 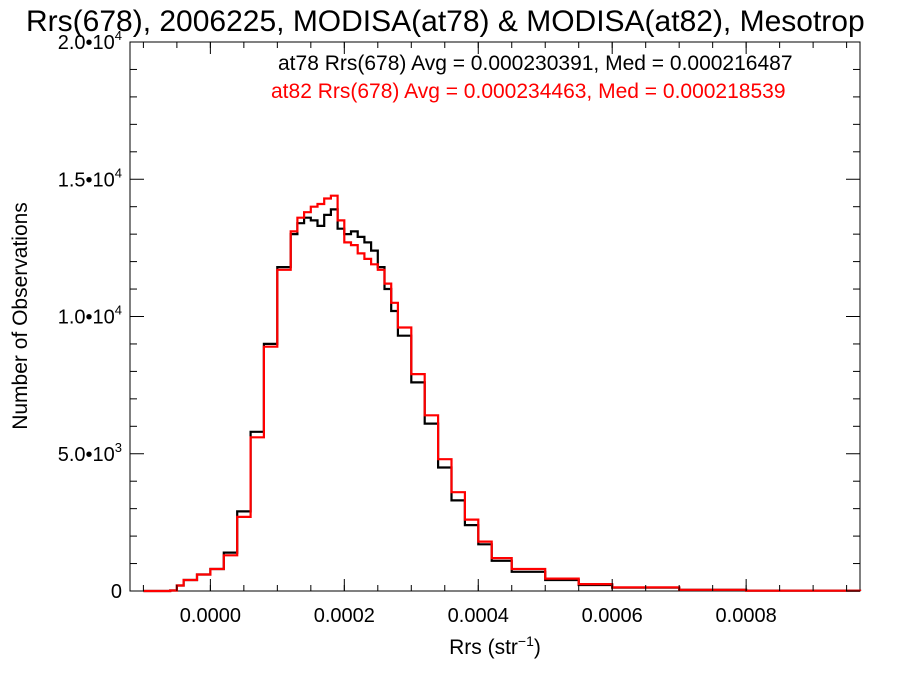 I want to click on y-tick-label: 0, so click(x=116, y=592).